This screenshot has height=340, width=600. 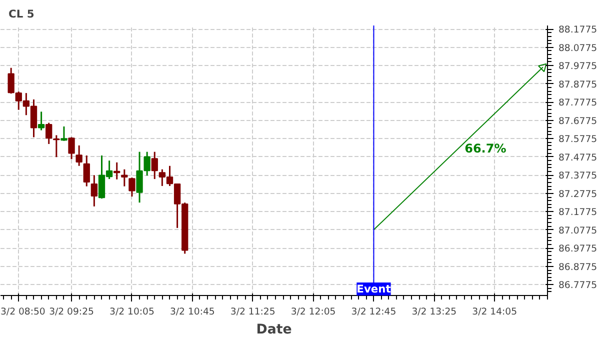 I want to click on x-tick-label: 3/2 10:05, so click(x=132, y=312).